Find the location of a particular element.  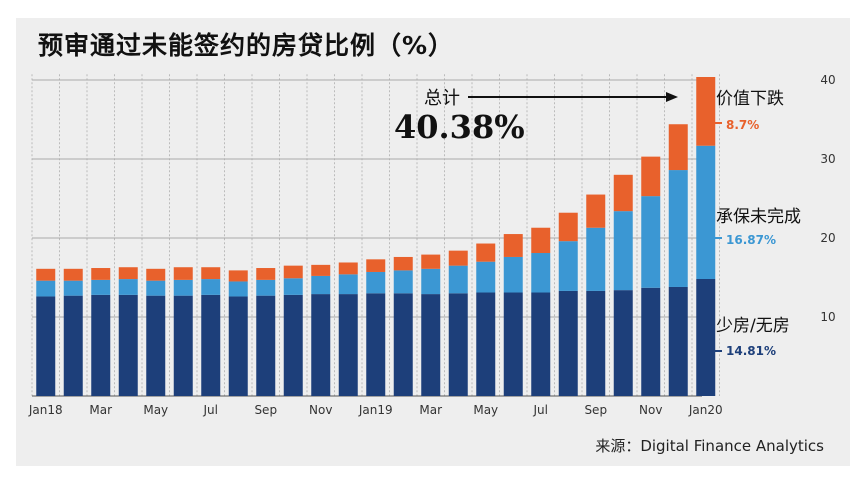

bar-Dec18-owner is located at coordinates (348, 345).